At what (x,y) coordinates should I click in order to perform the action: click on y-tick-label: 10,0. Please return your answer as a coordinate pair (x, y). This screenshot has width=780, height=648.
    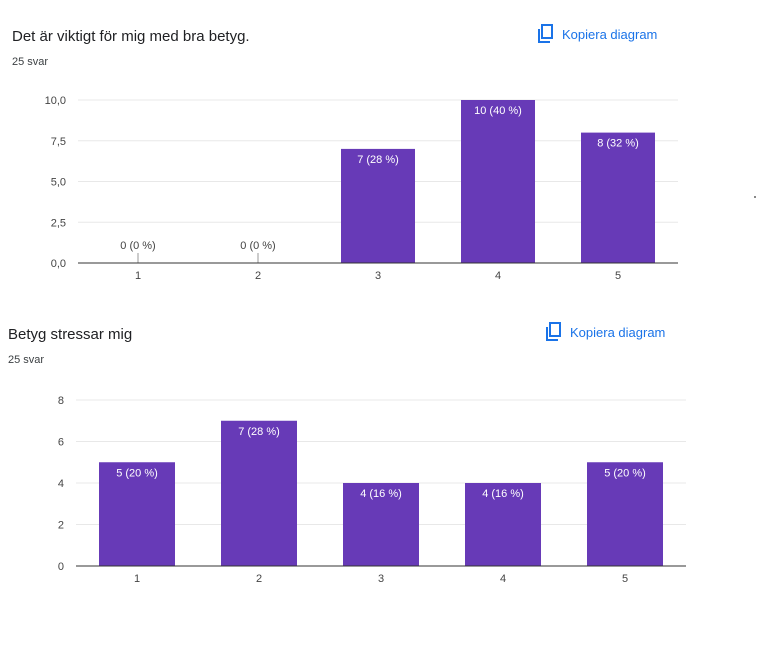
    Looking at the image, I should click on (55, 101).